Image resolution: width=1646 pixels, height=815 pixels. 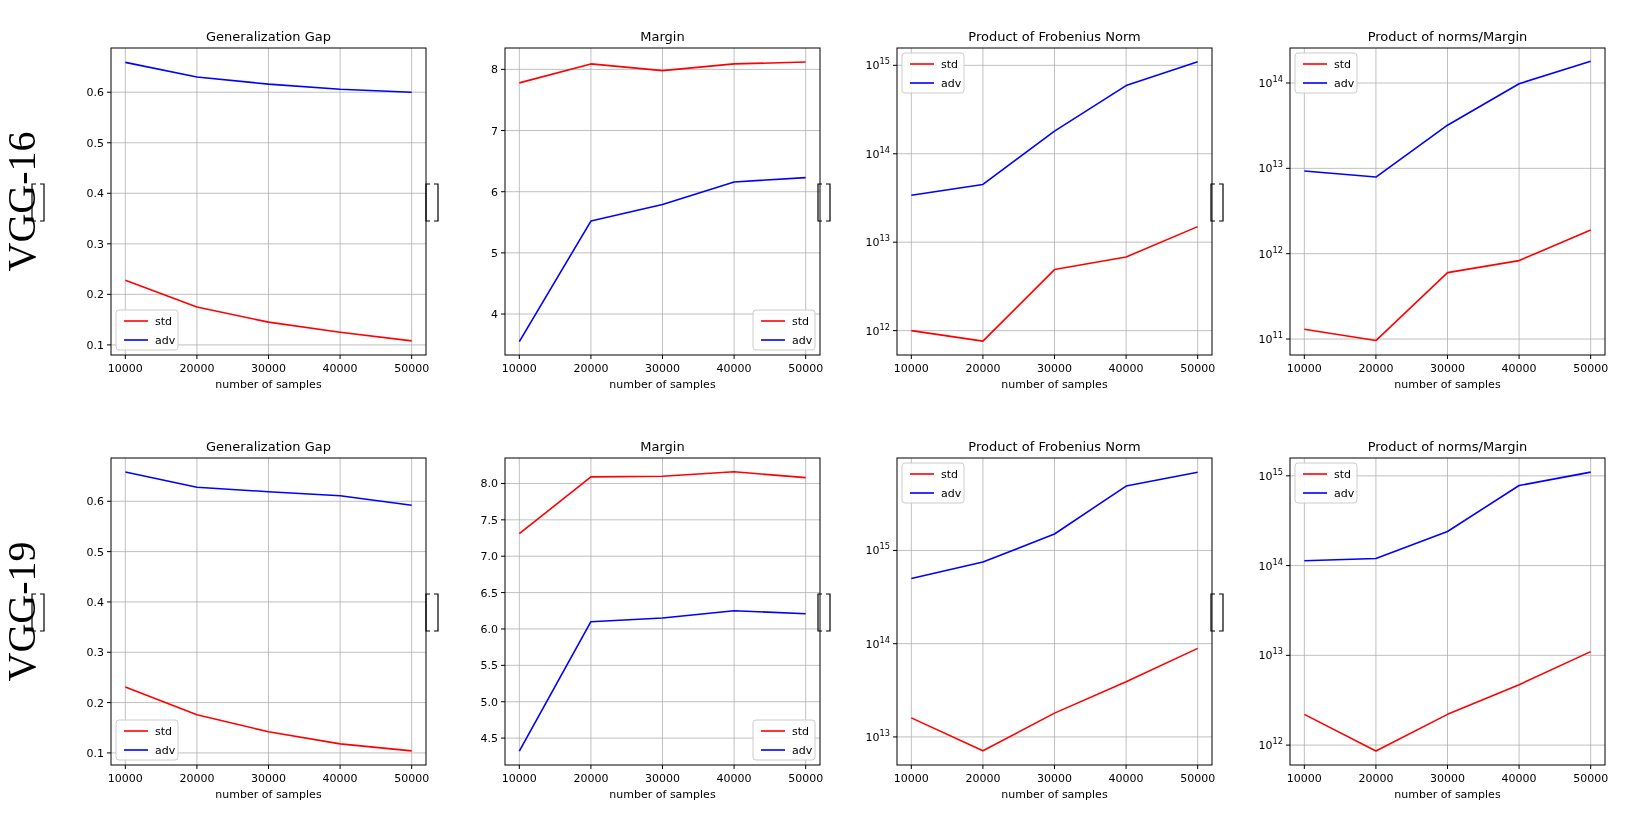 What do you see at coordinates (268, 36) in the screenshot?
I see `chart-title: Generalization Gap` at bounding box center [268, 36].